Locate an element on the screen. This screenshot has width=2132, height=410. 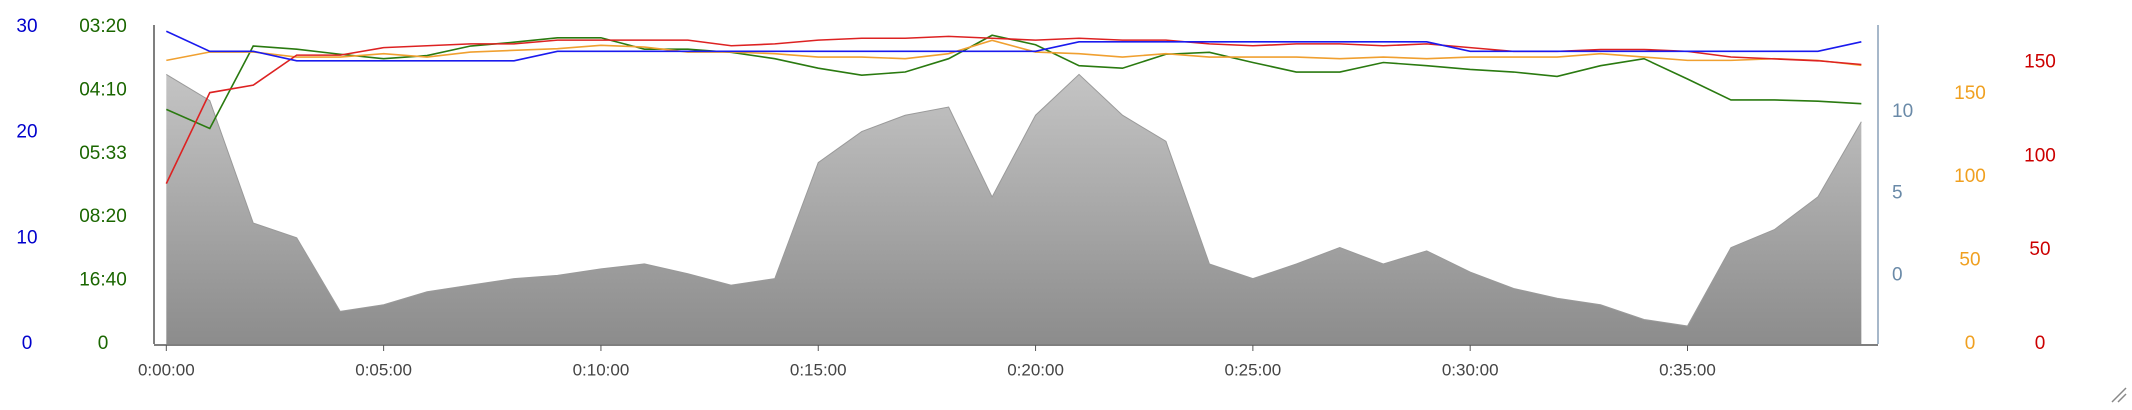
x-tick-label: 0:00:00 is located at coordinates (166, 369).